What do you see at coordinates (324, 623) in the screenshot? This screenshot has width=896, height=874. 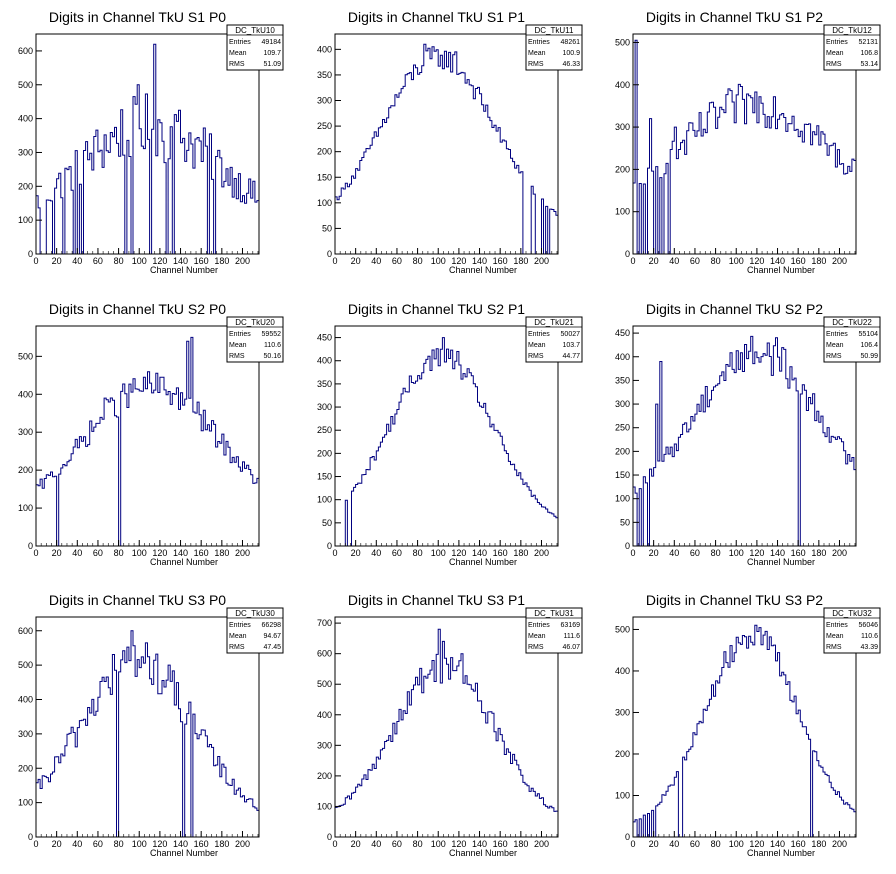 I see `y-tick-label: 700` at bounding box center [324, 623].